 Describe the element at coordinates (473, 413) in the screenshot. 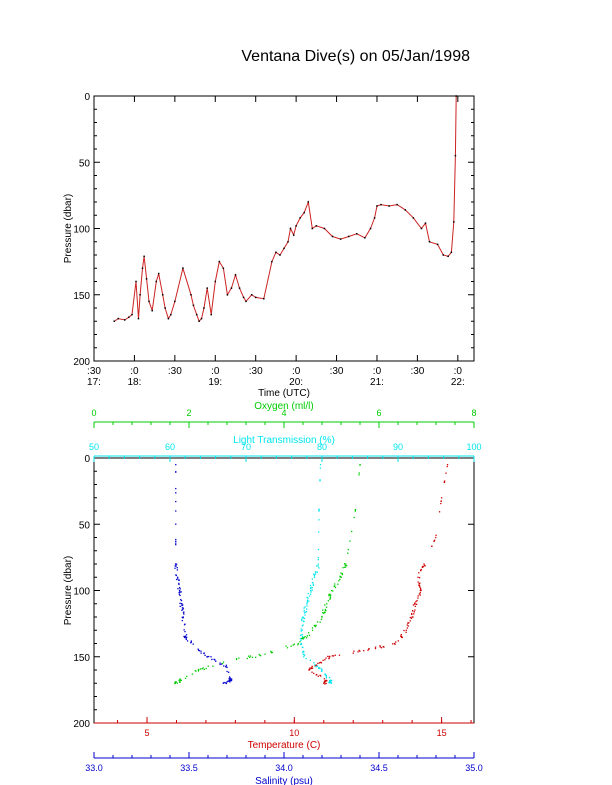

I see `oxygen-axis-tick-label: 8` at that location.